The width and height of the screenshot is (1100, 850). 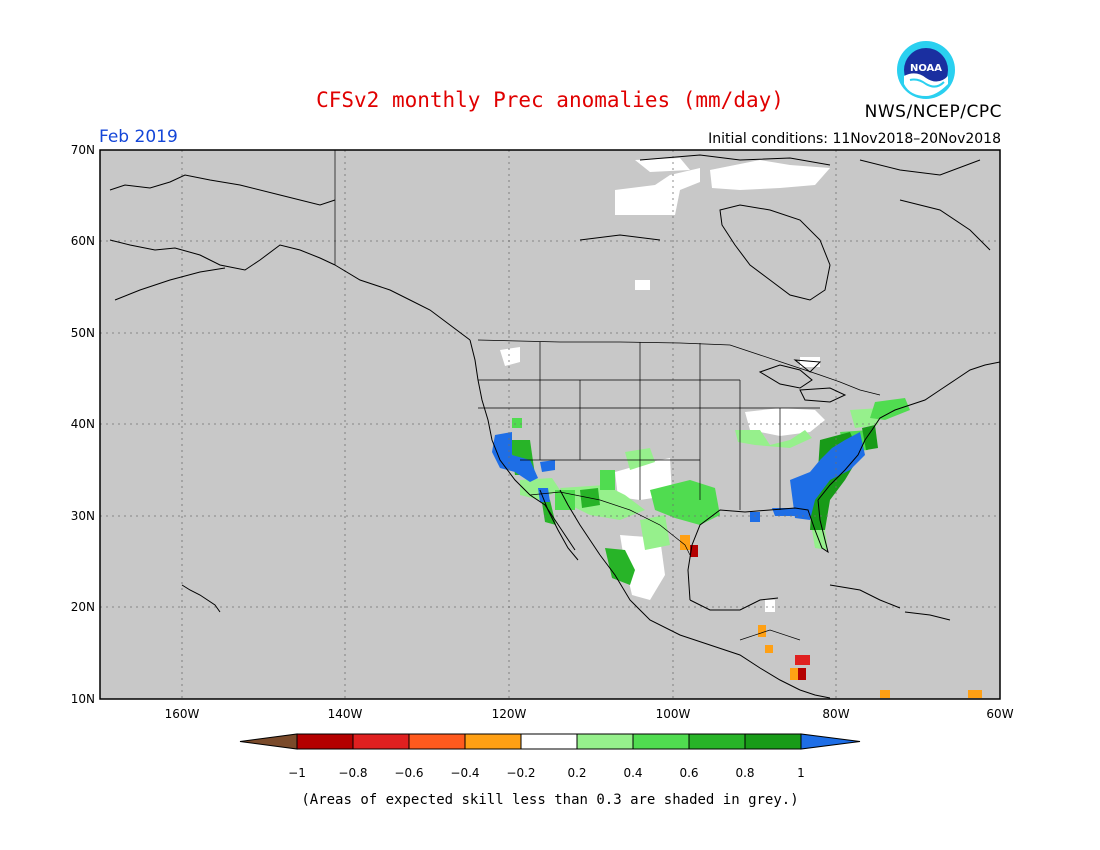 I want to click on lat-label: 50N, so click(x=82, y=333).